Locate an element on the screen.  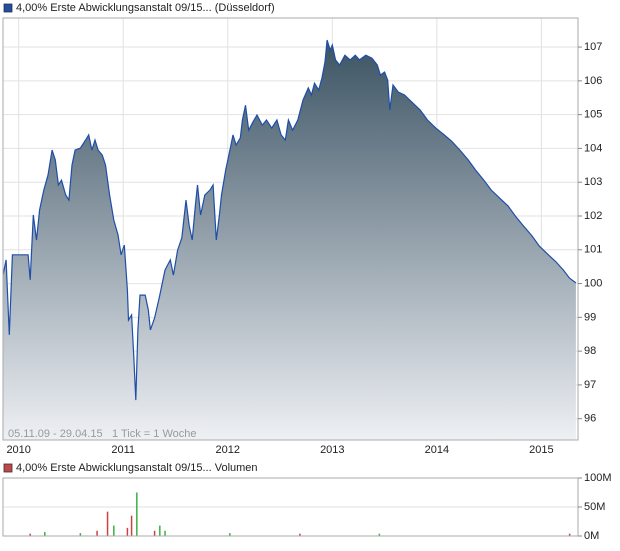
x-tick-label: 2013 is located at coordinates (332, 450).